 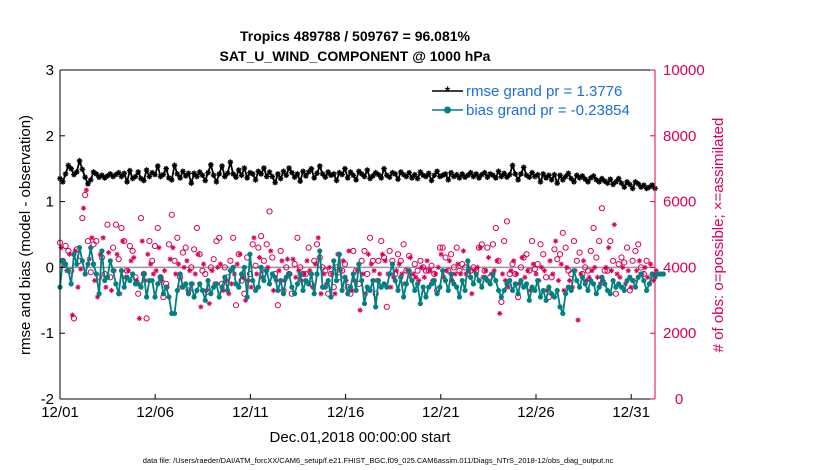 What do you see at coordinates (679, 202) in the screenshot?
I see `y2-tick-label: 6000` at bounding box center [679, 202].